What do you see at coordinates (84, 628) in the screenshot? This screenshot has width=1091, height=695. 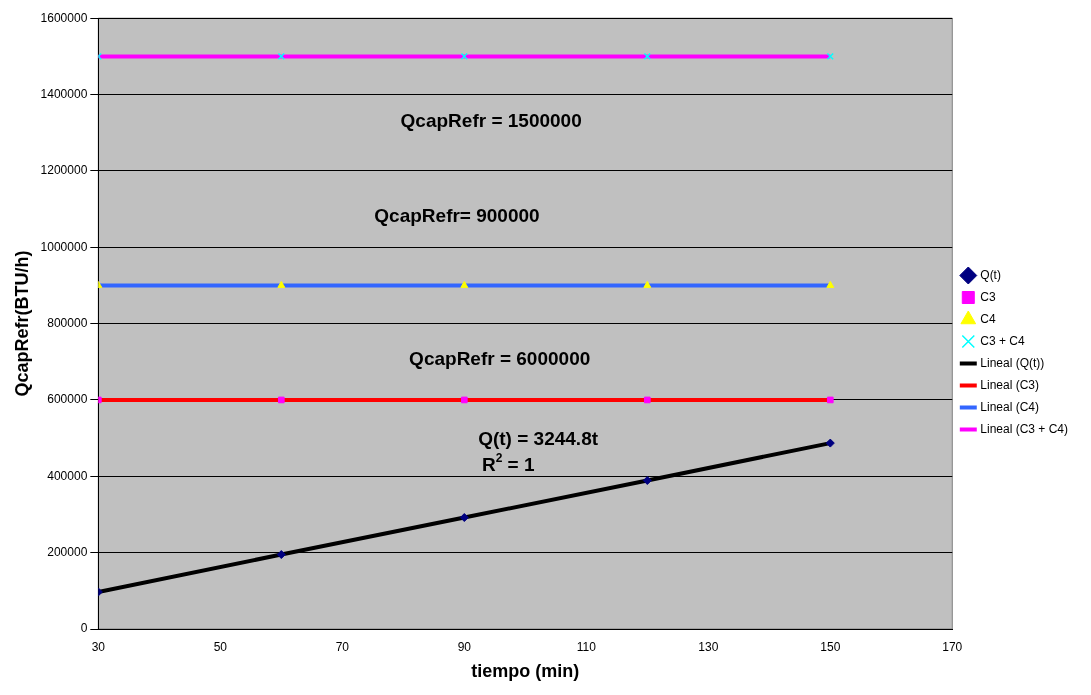 I see `y-tick-label: 0` at bounding box center [84, 628].